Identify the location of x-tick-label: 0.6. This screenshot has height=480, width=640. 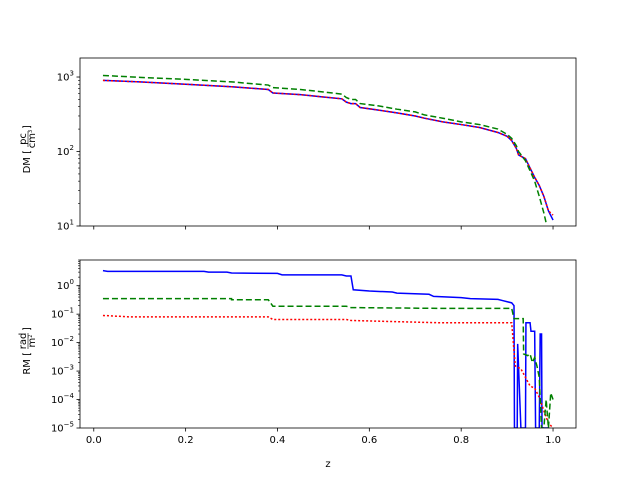
(369, 440).